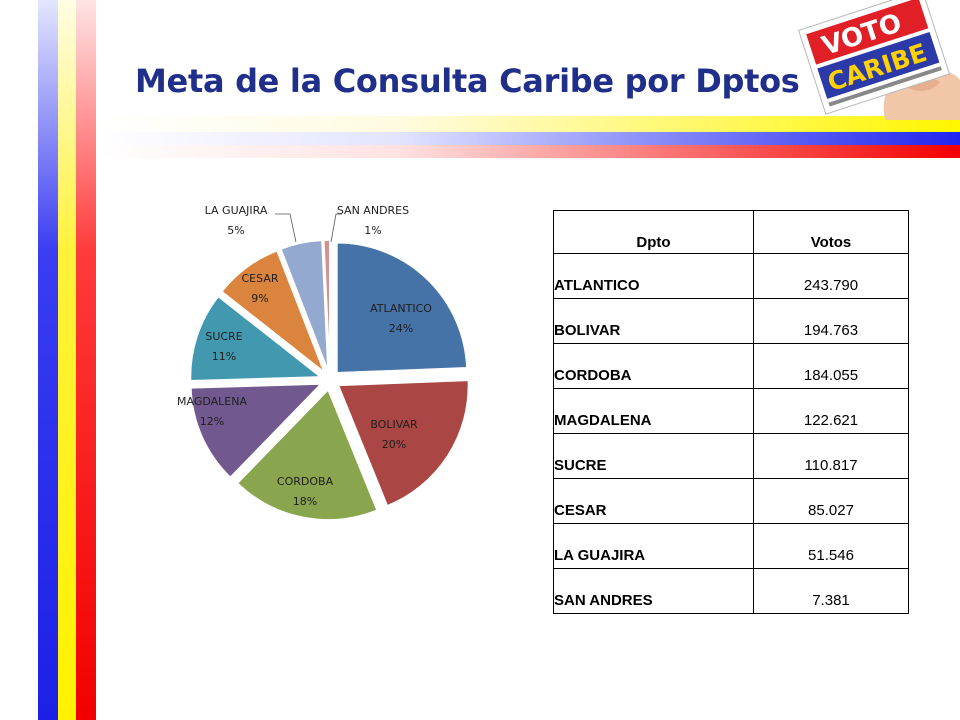 The width and height of the screenshot is (960, 720). I want to click on table-row: ATLANTICO 243.790, so click(731, 276).